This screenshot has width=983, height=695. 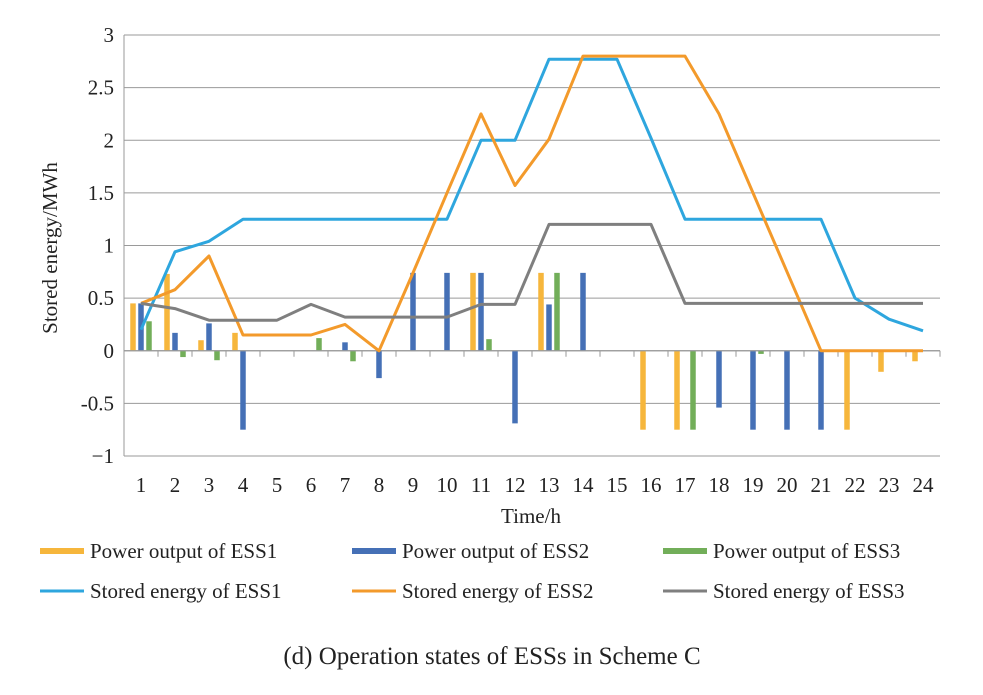 I want to click on y-tick-label: 0.5, so click(x=101, y=298).